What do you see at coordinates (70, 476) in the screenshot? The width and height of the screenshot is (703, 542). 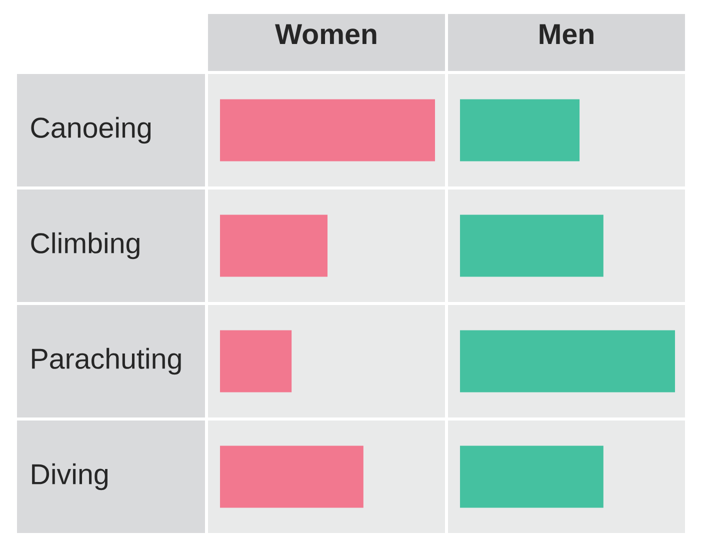 I see `y-tick-label: Diving` at bounding box center [70, 476].